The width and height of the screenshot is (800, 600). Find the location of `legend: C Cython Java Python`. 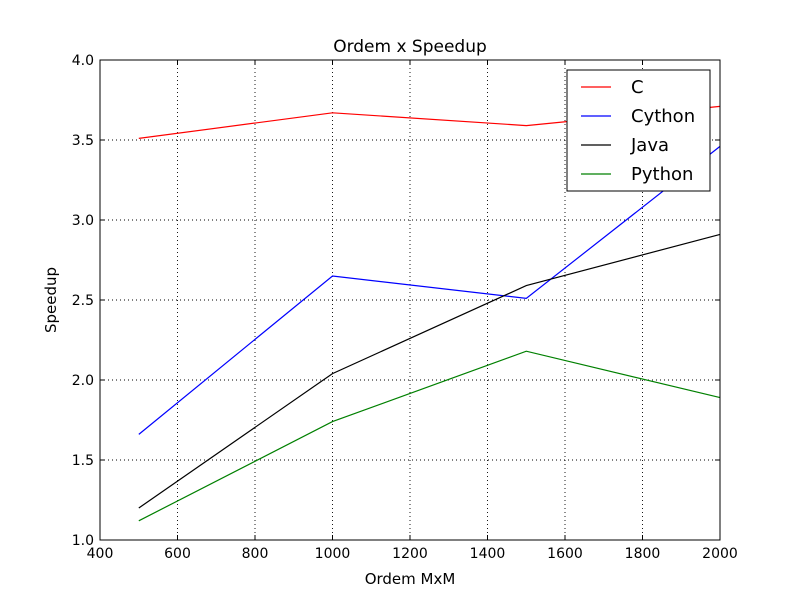

legend: C Cython Java Python is located at coordinates (638, 130).